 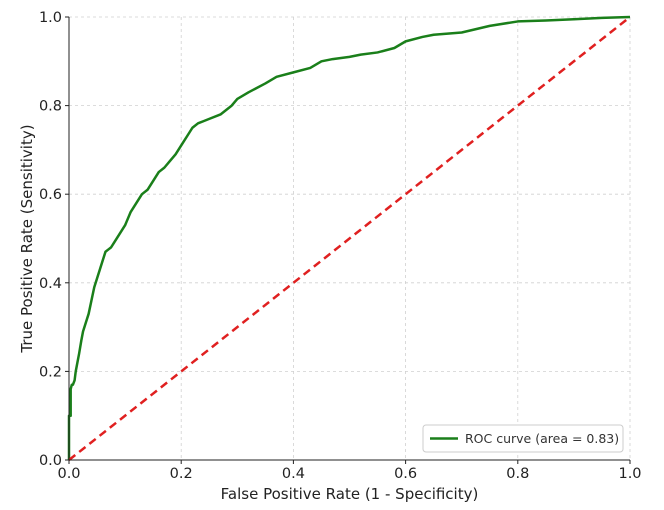 What do you see at coordinates (629, 474) in the screenshot?
I see `x-tick-label: 1.0` at bounding box center [629, 474].